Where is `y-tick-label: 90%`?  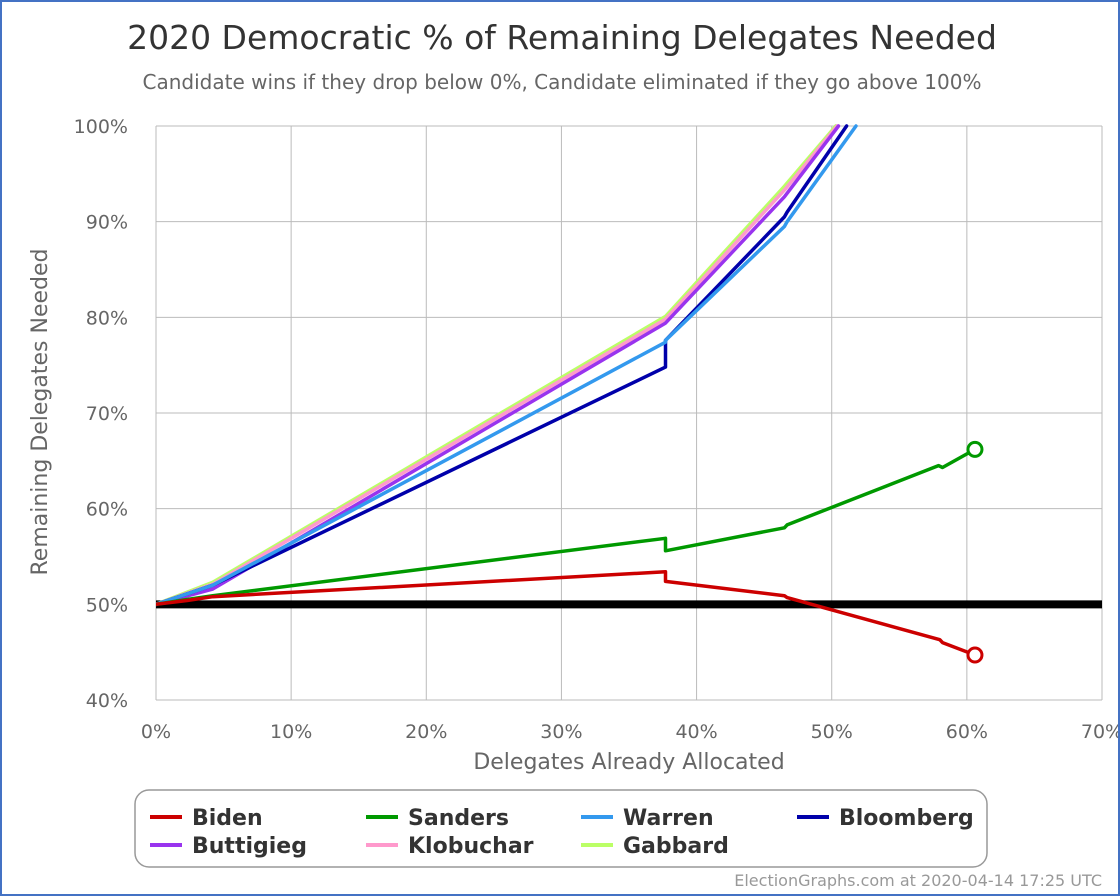
y-tick-label: 90% is located at coordinates (107, 223).